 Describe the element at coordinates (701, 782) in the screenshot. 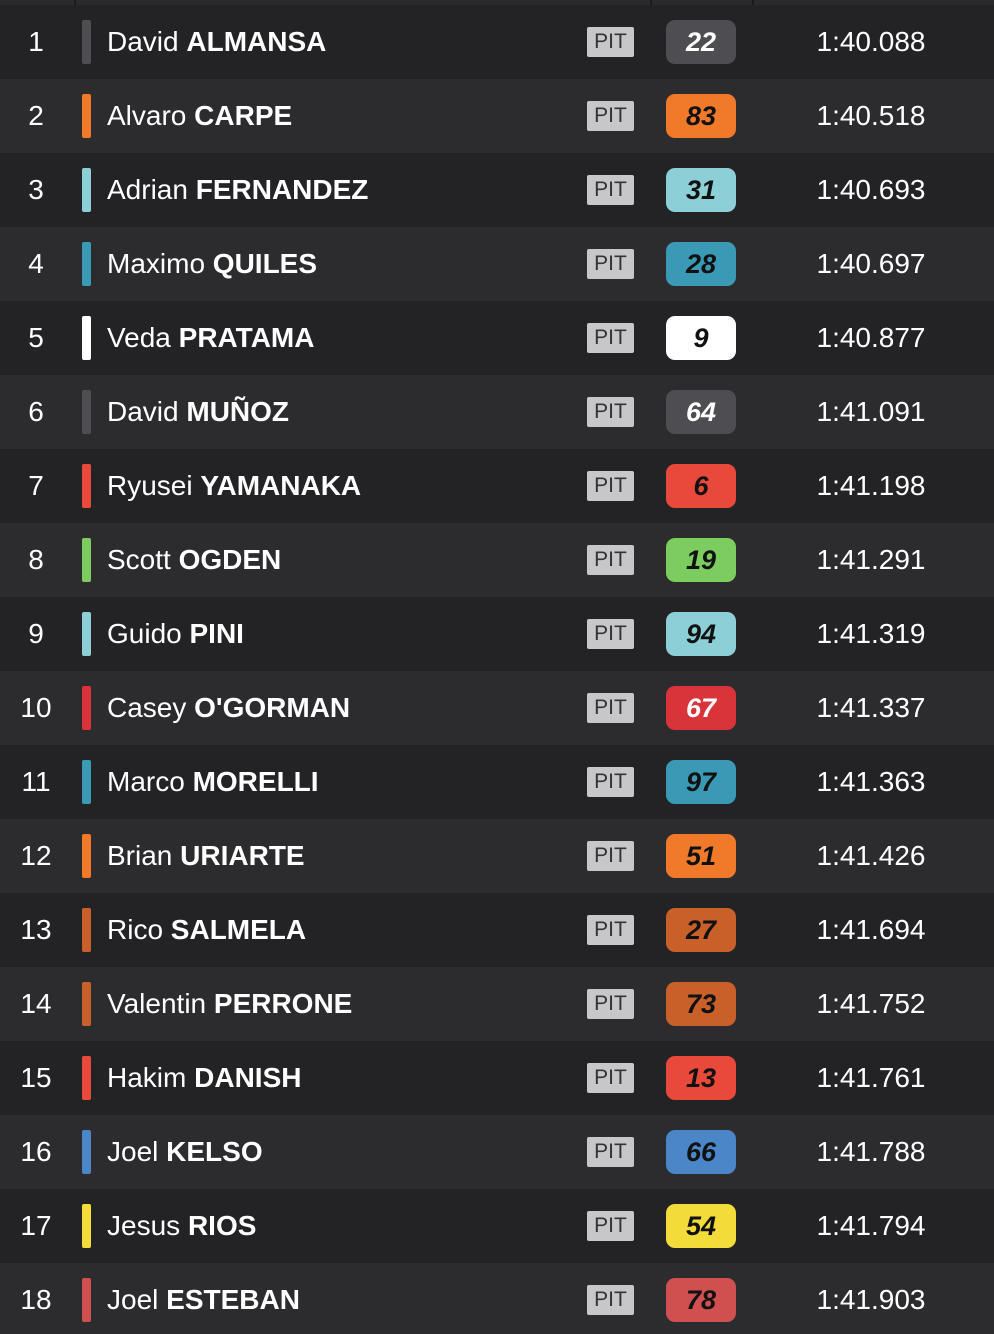

I see `rider-number: 97` at that location.